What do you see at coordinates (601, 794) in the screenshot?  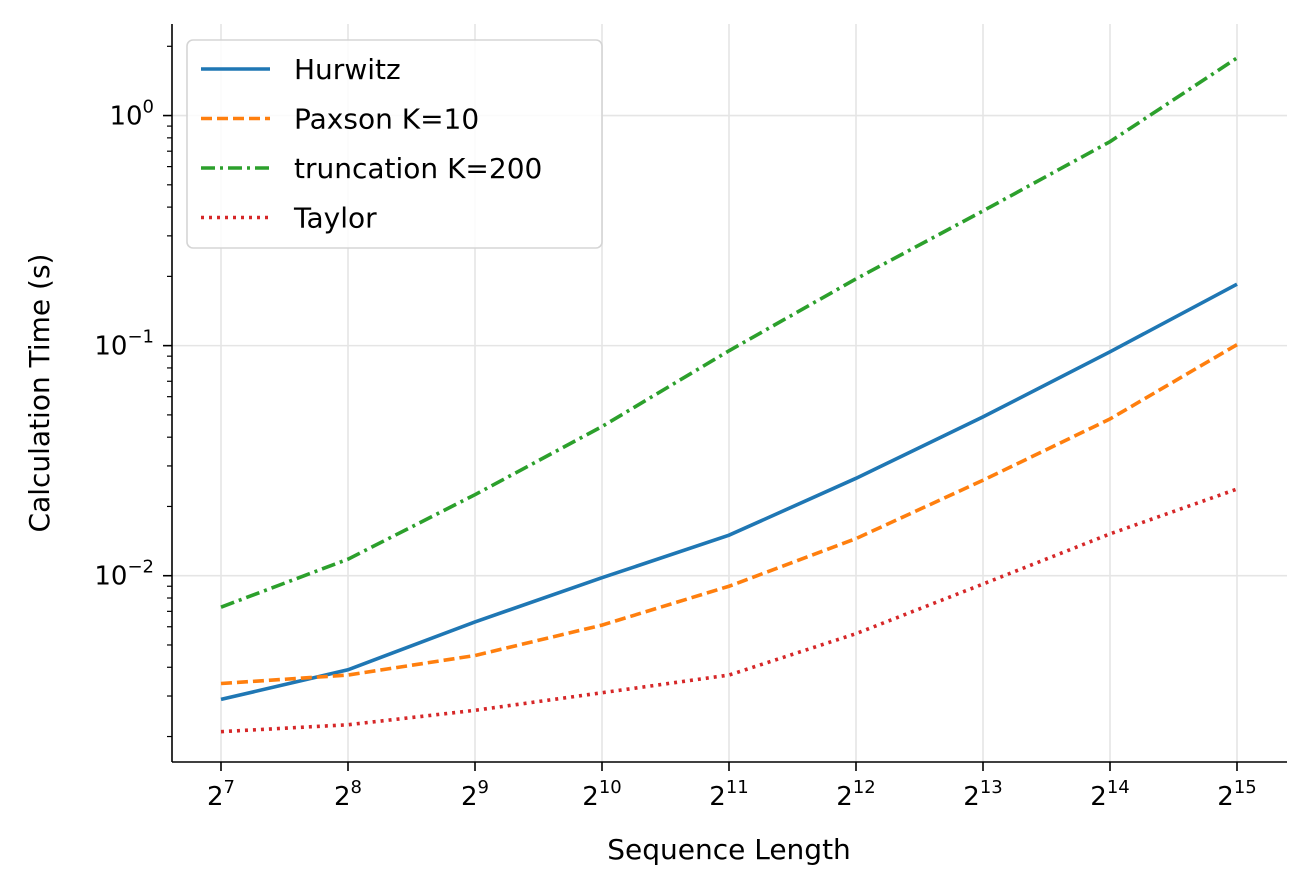 I see `x-tick-label: 210` at bounding box center [601, 794].